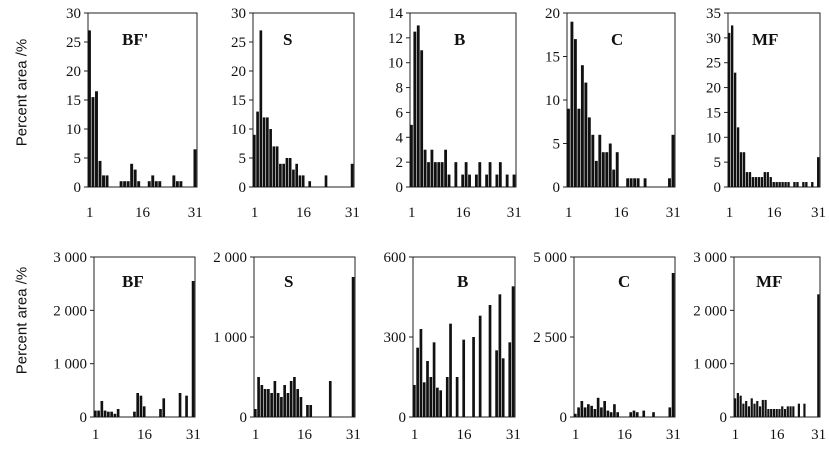 This screenshot has height=464, width=829. Describe the element at coordinates (70, 258) in the screenshot. I see `y-tick-label-panel-6: 3 000` at that location.